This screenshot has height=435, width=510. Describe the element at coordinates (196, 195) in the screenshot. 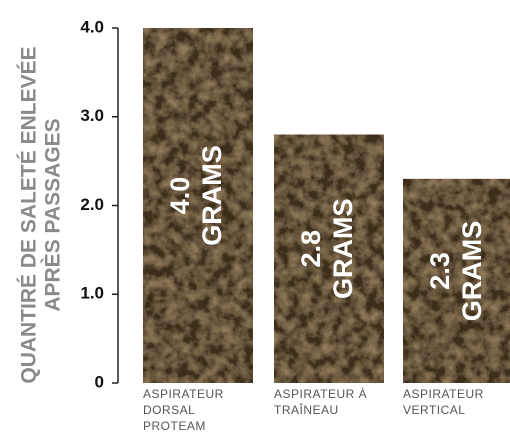

I see `value-label: 4.0 GRAMS` at that location.